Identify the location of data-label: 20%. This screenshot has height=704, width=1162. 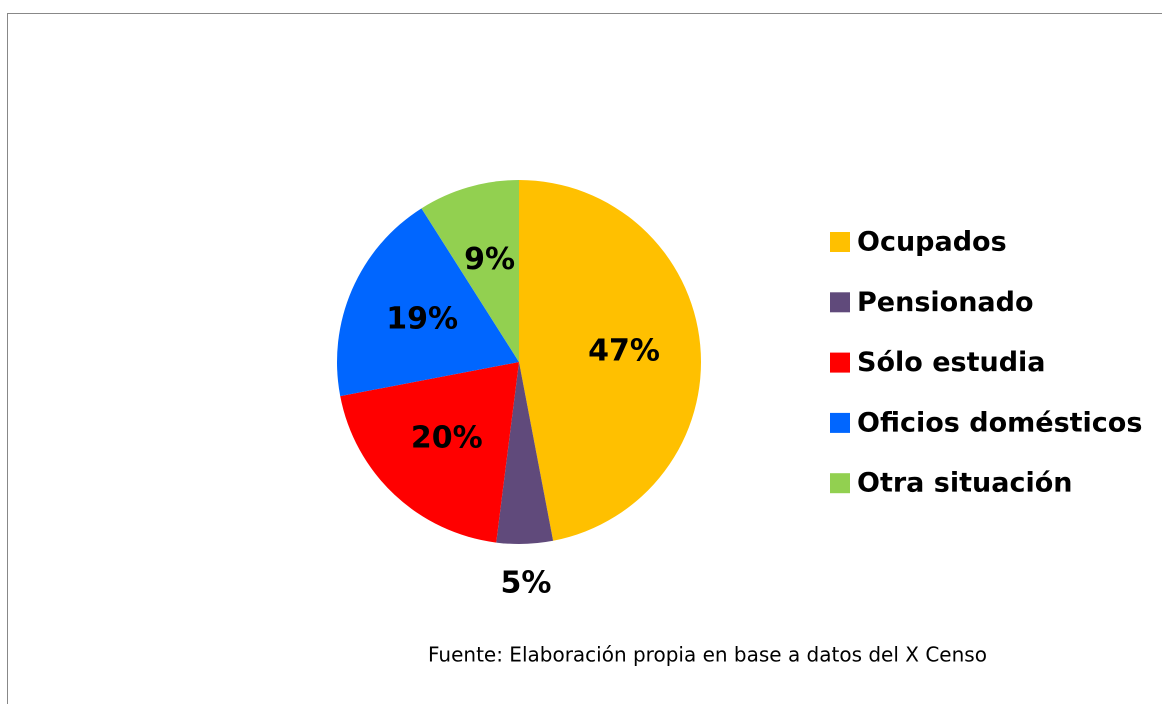
(447, 437).